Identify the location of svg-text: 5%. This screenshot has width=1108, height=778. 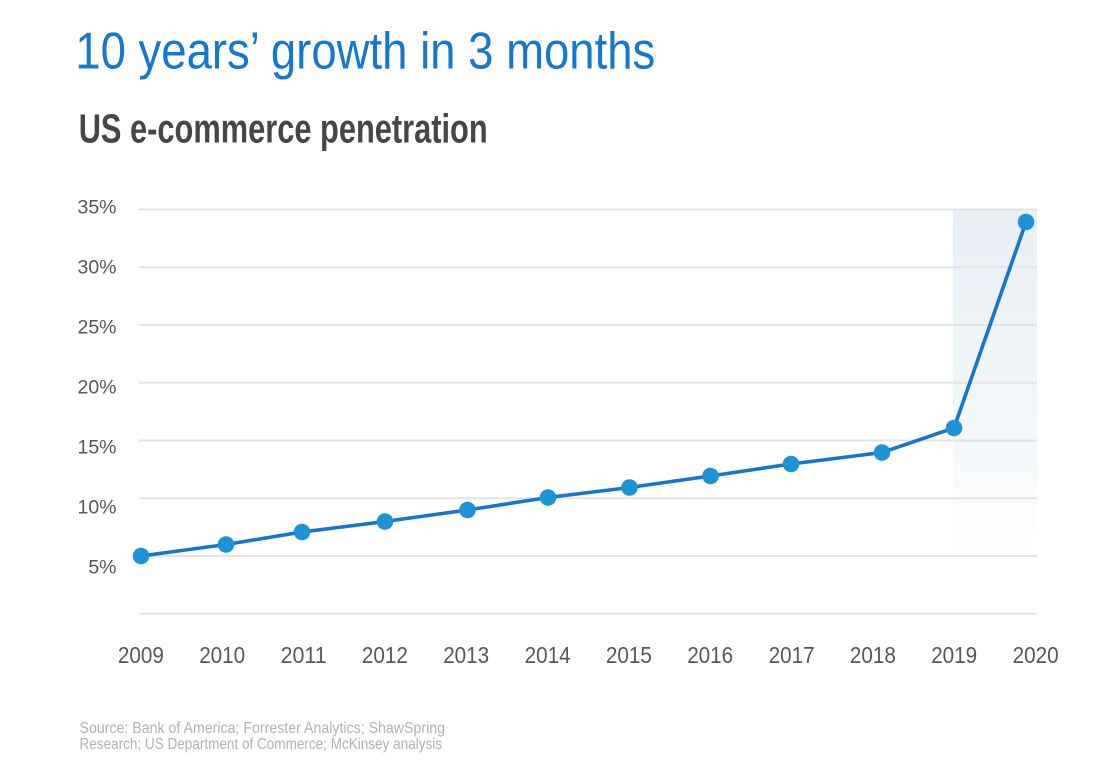
(102, 568).